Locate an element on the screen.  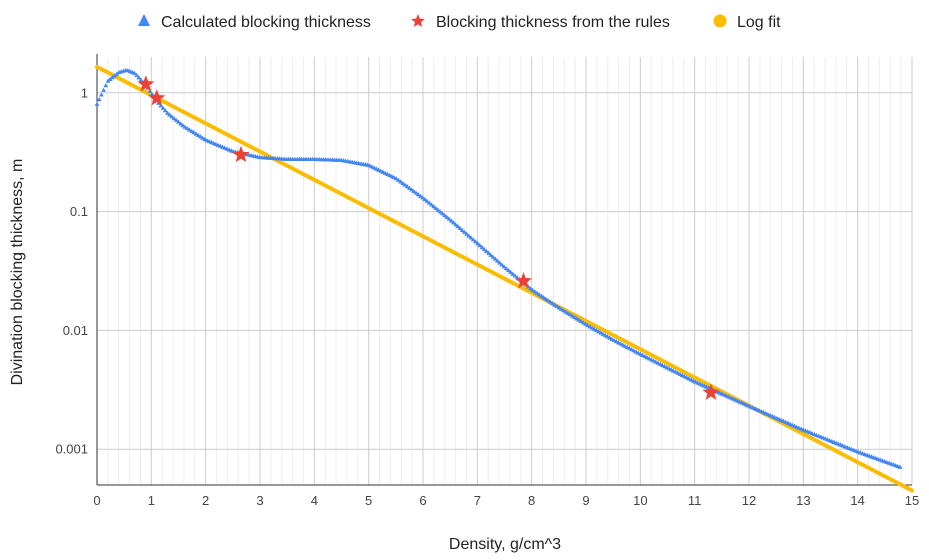
legend-item-calculated: Calculated blocking thickness is located at coordinates (254, 22).